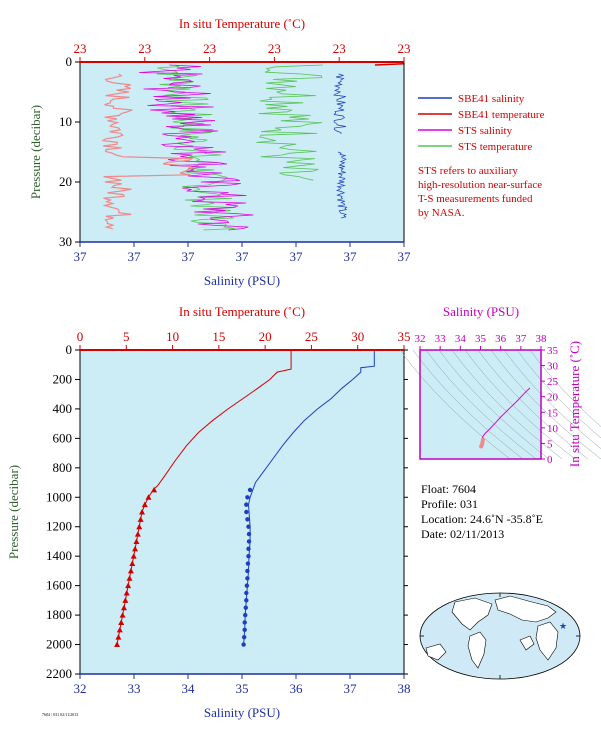 The image size is (601, 736). Describe the element at coordinates (480, 185) in the screenshot. I see `sts-note-line: high-resolution near-surface` at that location.